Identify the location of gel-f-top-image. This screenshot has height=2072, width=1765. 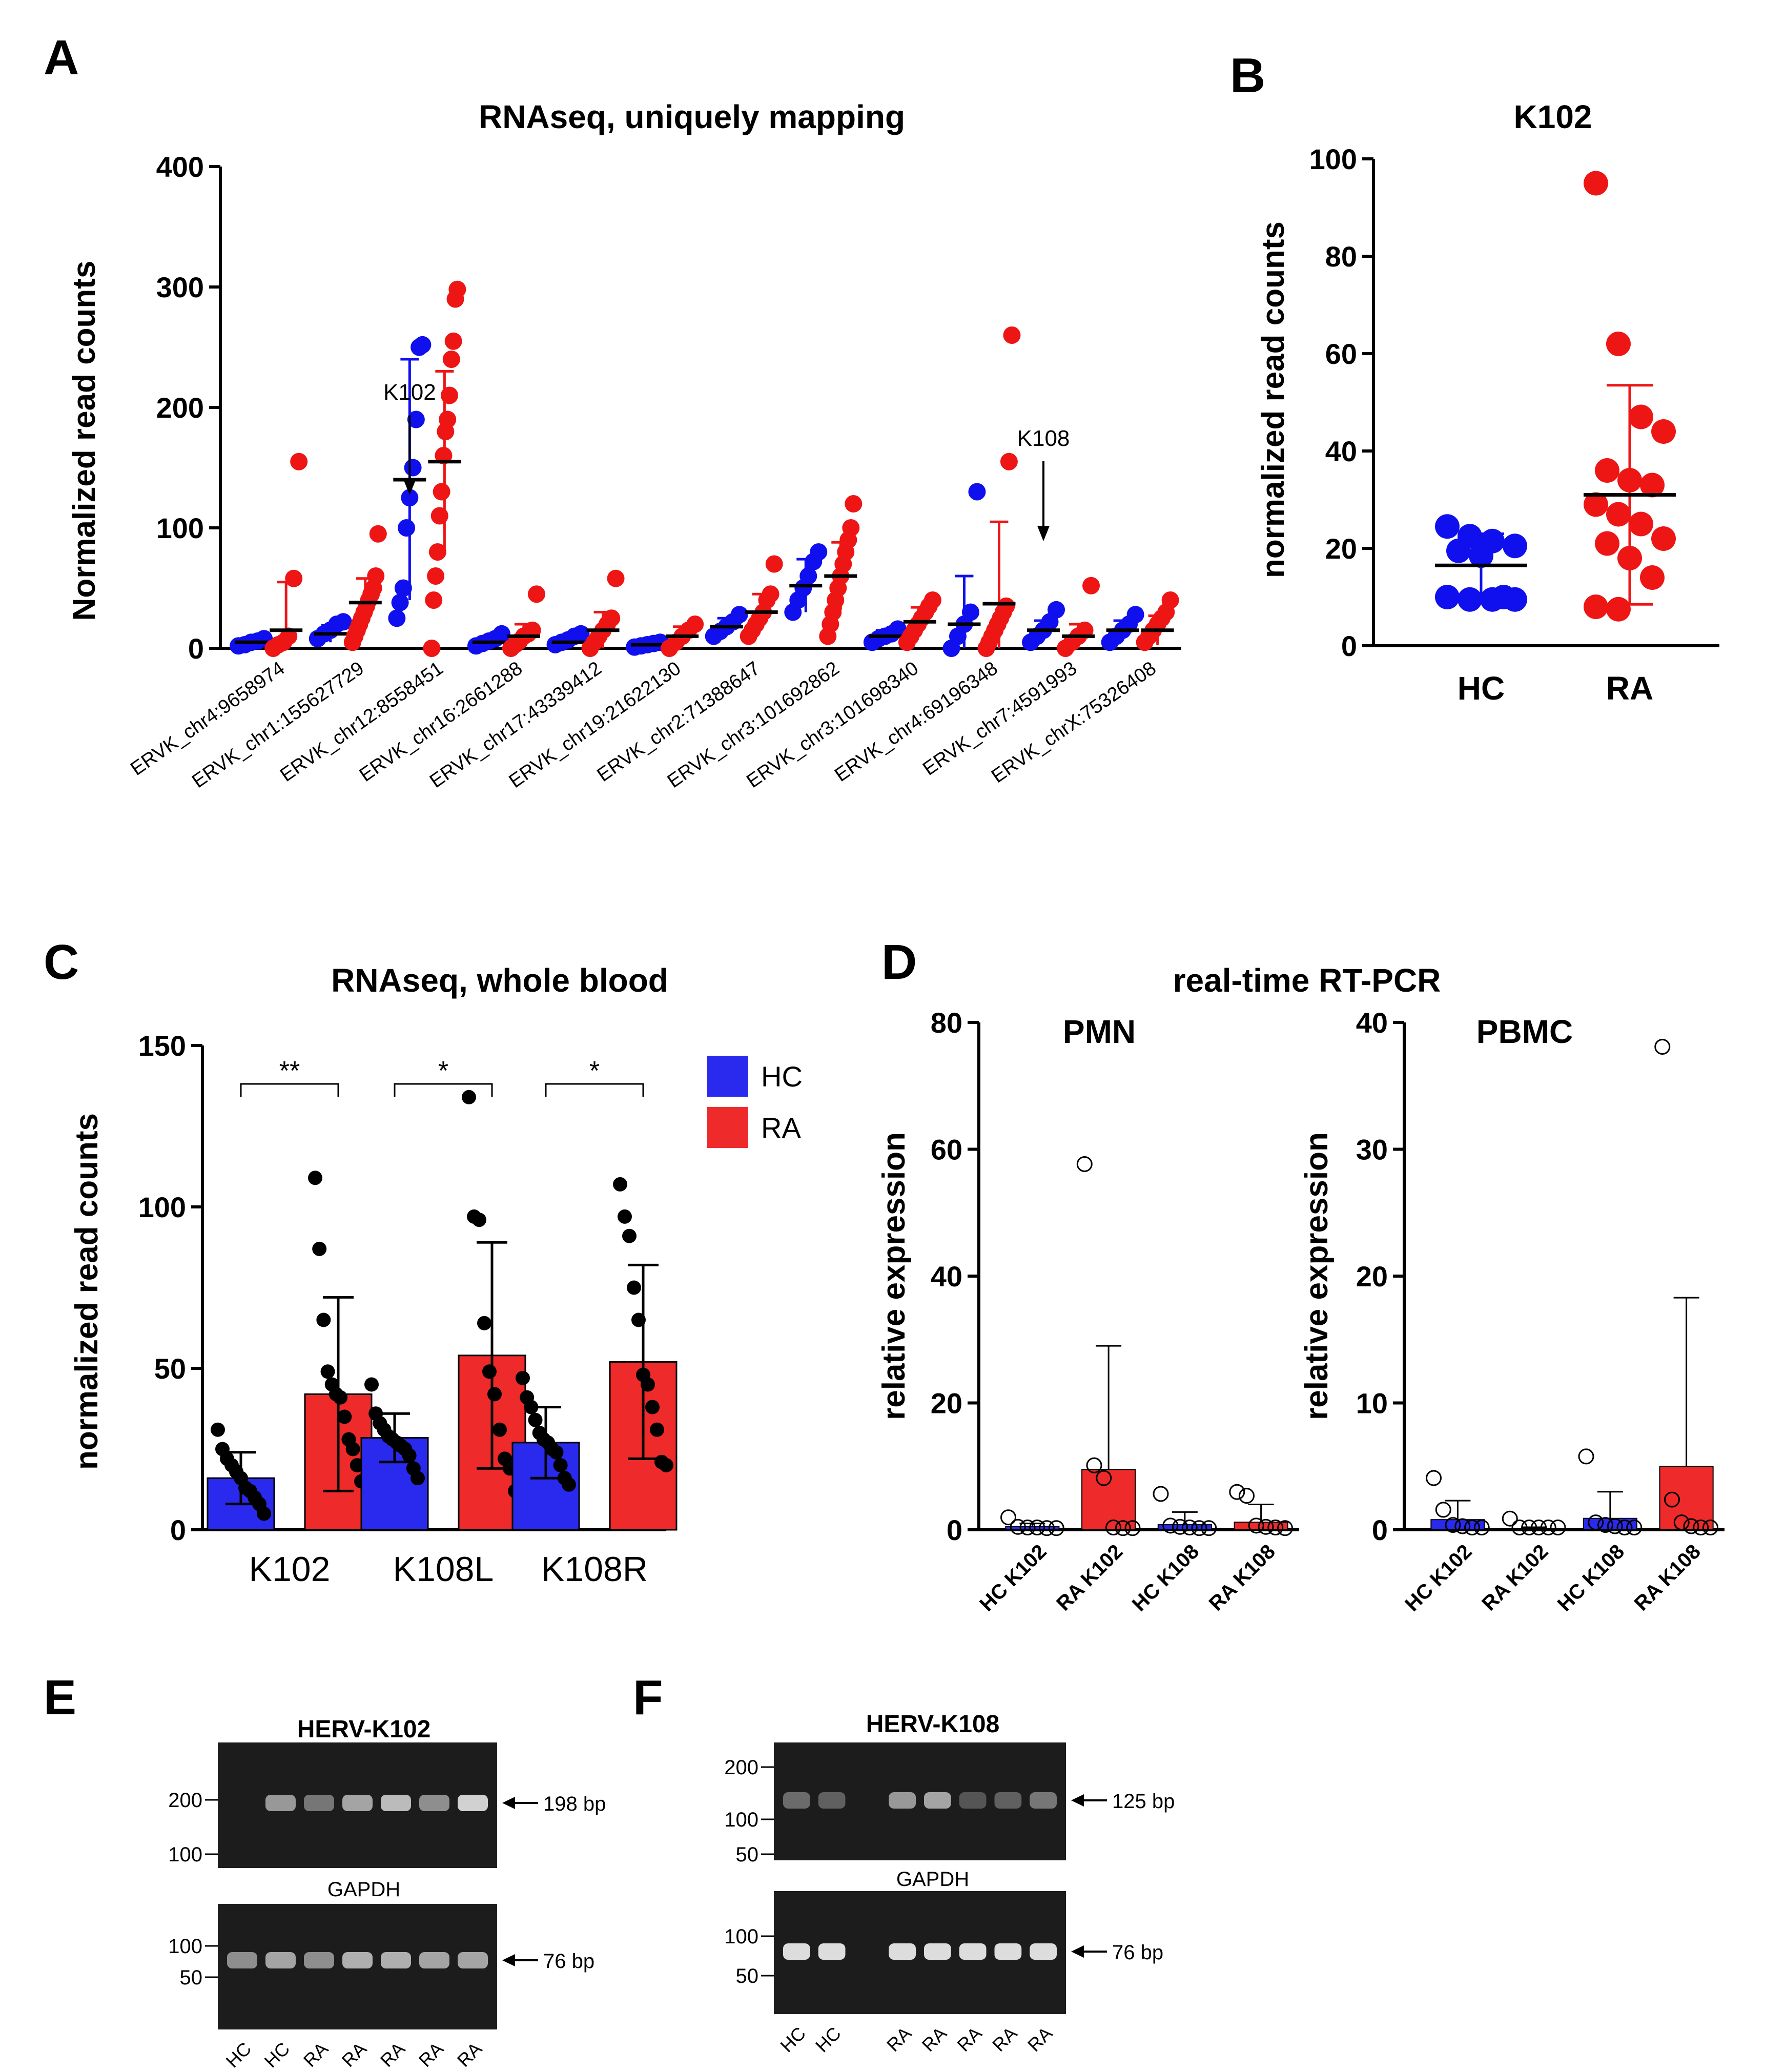
(920, 1801).